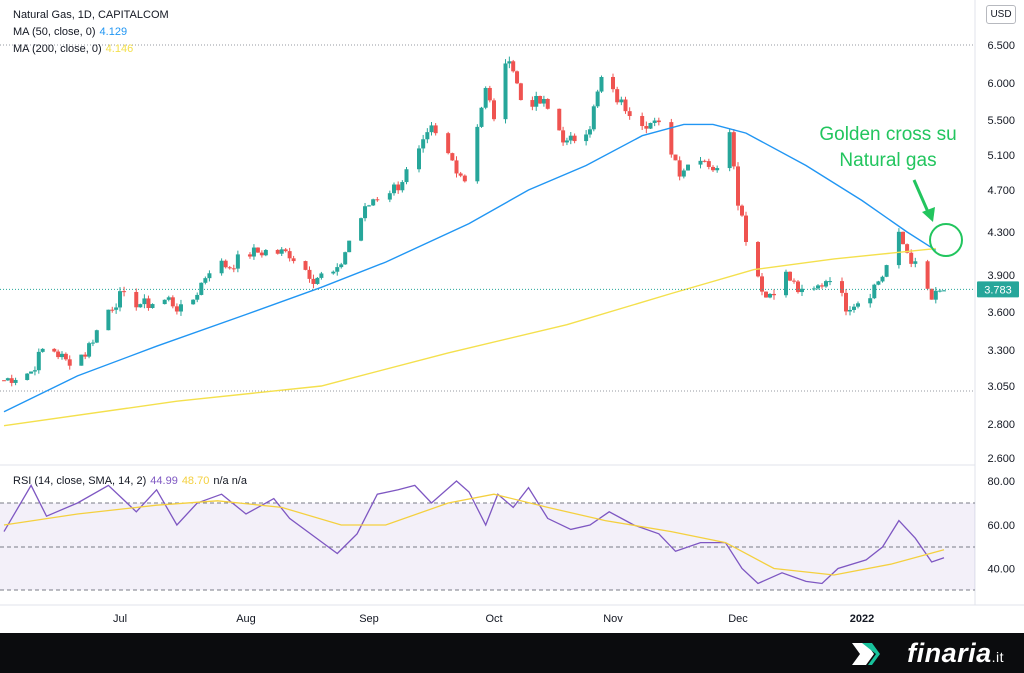 The height and width of the screenshot is (673, 1024). Describe the element at coordinates (946, 240) in the screenshot. I see `golden-cross-marker` at that location.